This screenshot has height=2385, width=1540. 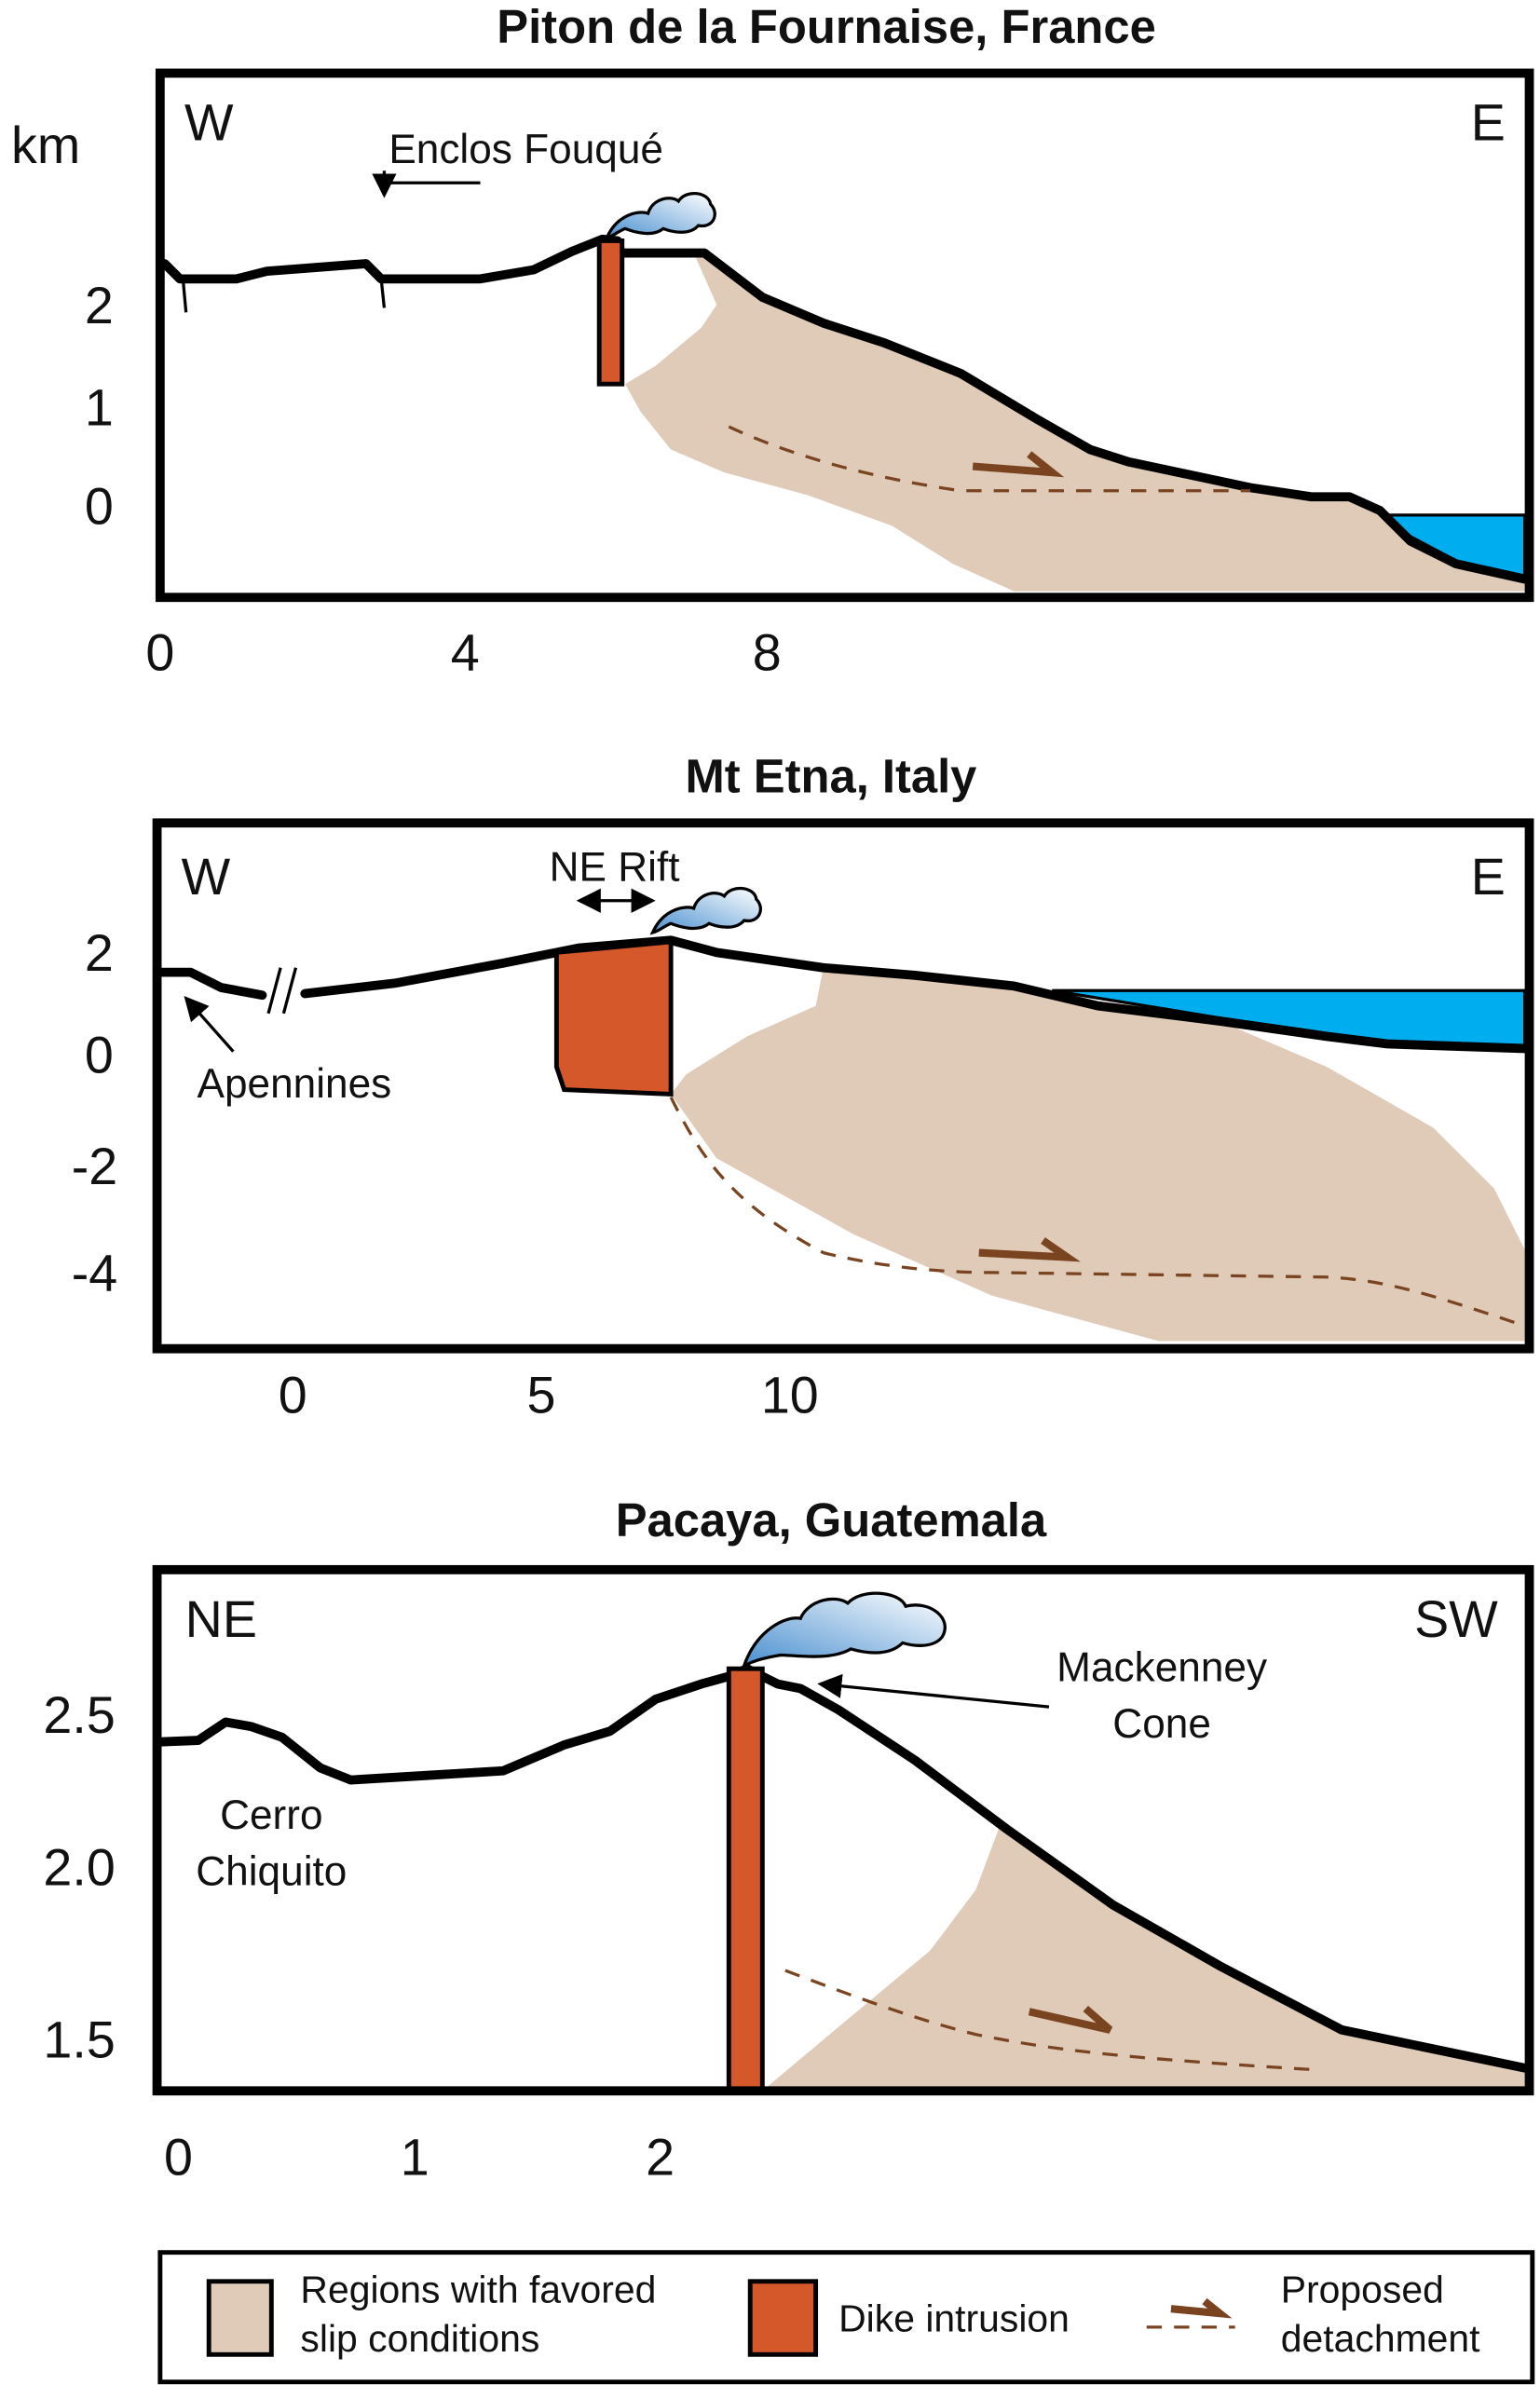 What do you see at coordinates (954, 2319) in the screenshot?
I see `legend-label-dike: Dike intrusion` at bounding box center [954, 2319].